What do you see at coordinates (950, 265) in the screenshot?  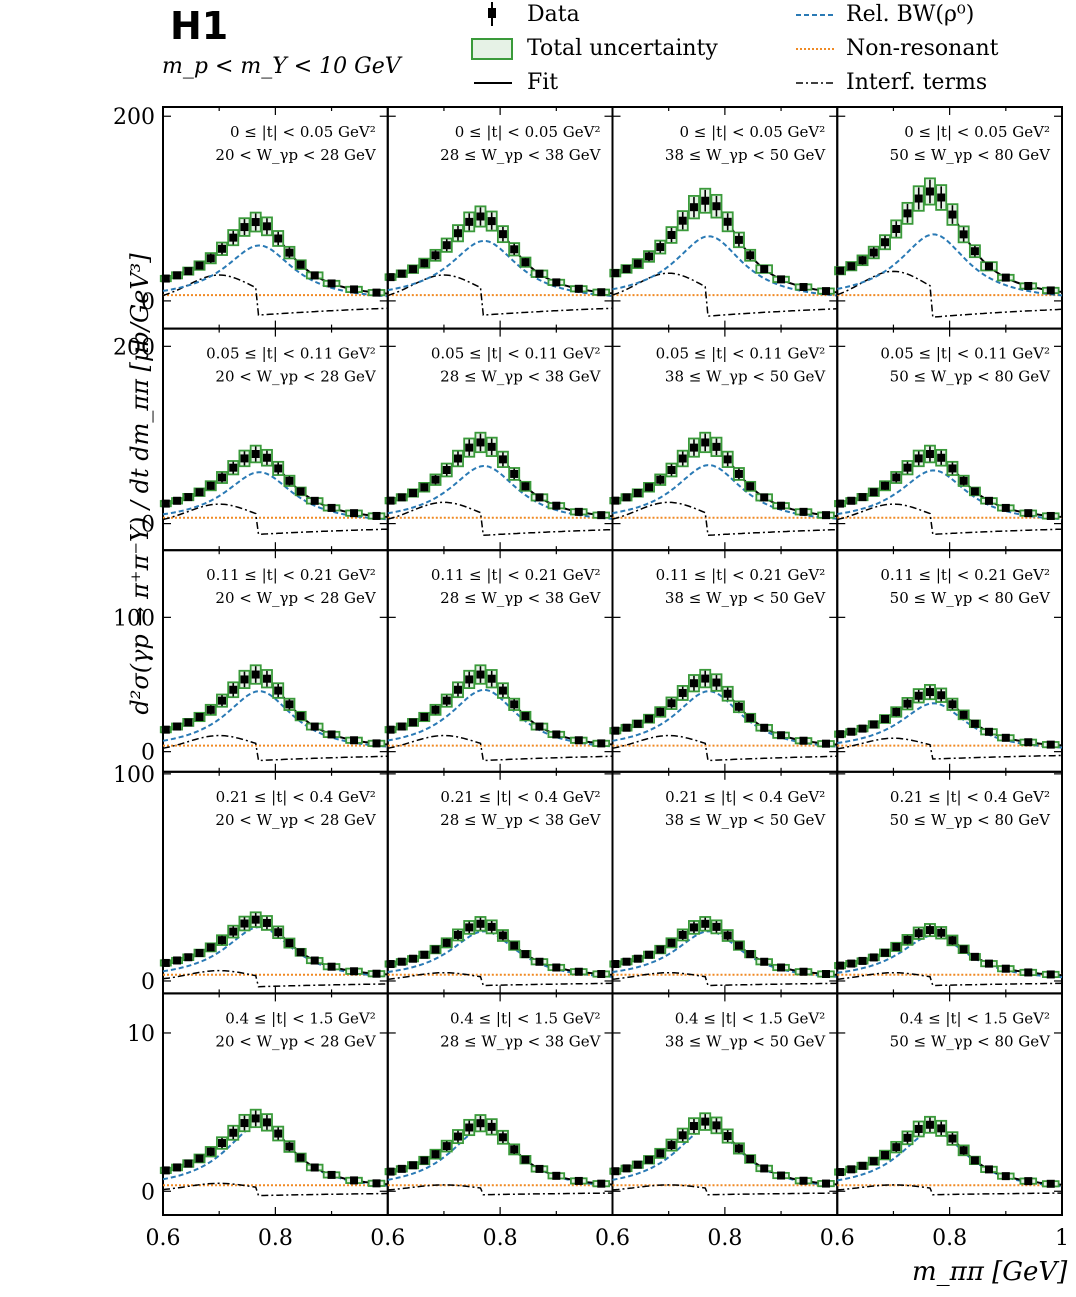 I see `bw-curve` at bounding box center [950, 265].